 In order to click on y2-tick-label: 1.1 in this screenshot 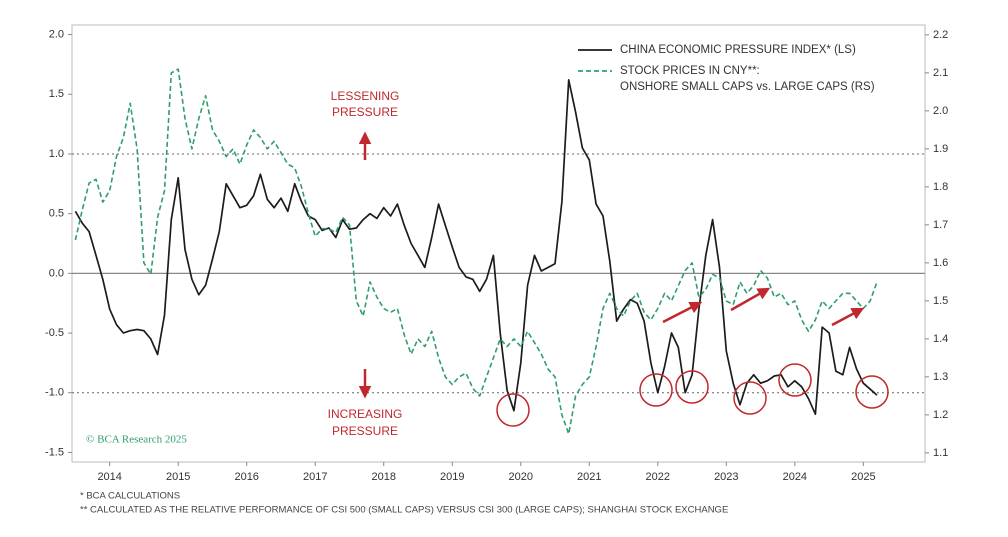, I will do `click(940, 453)`.